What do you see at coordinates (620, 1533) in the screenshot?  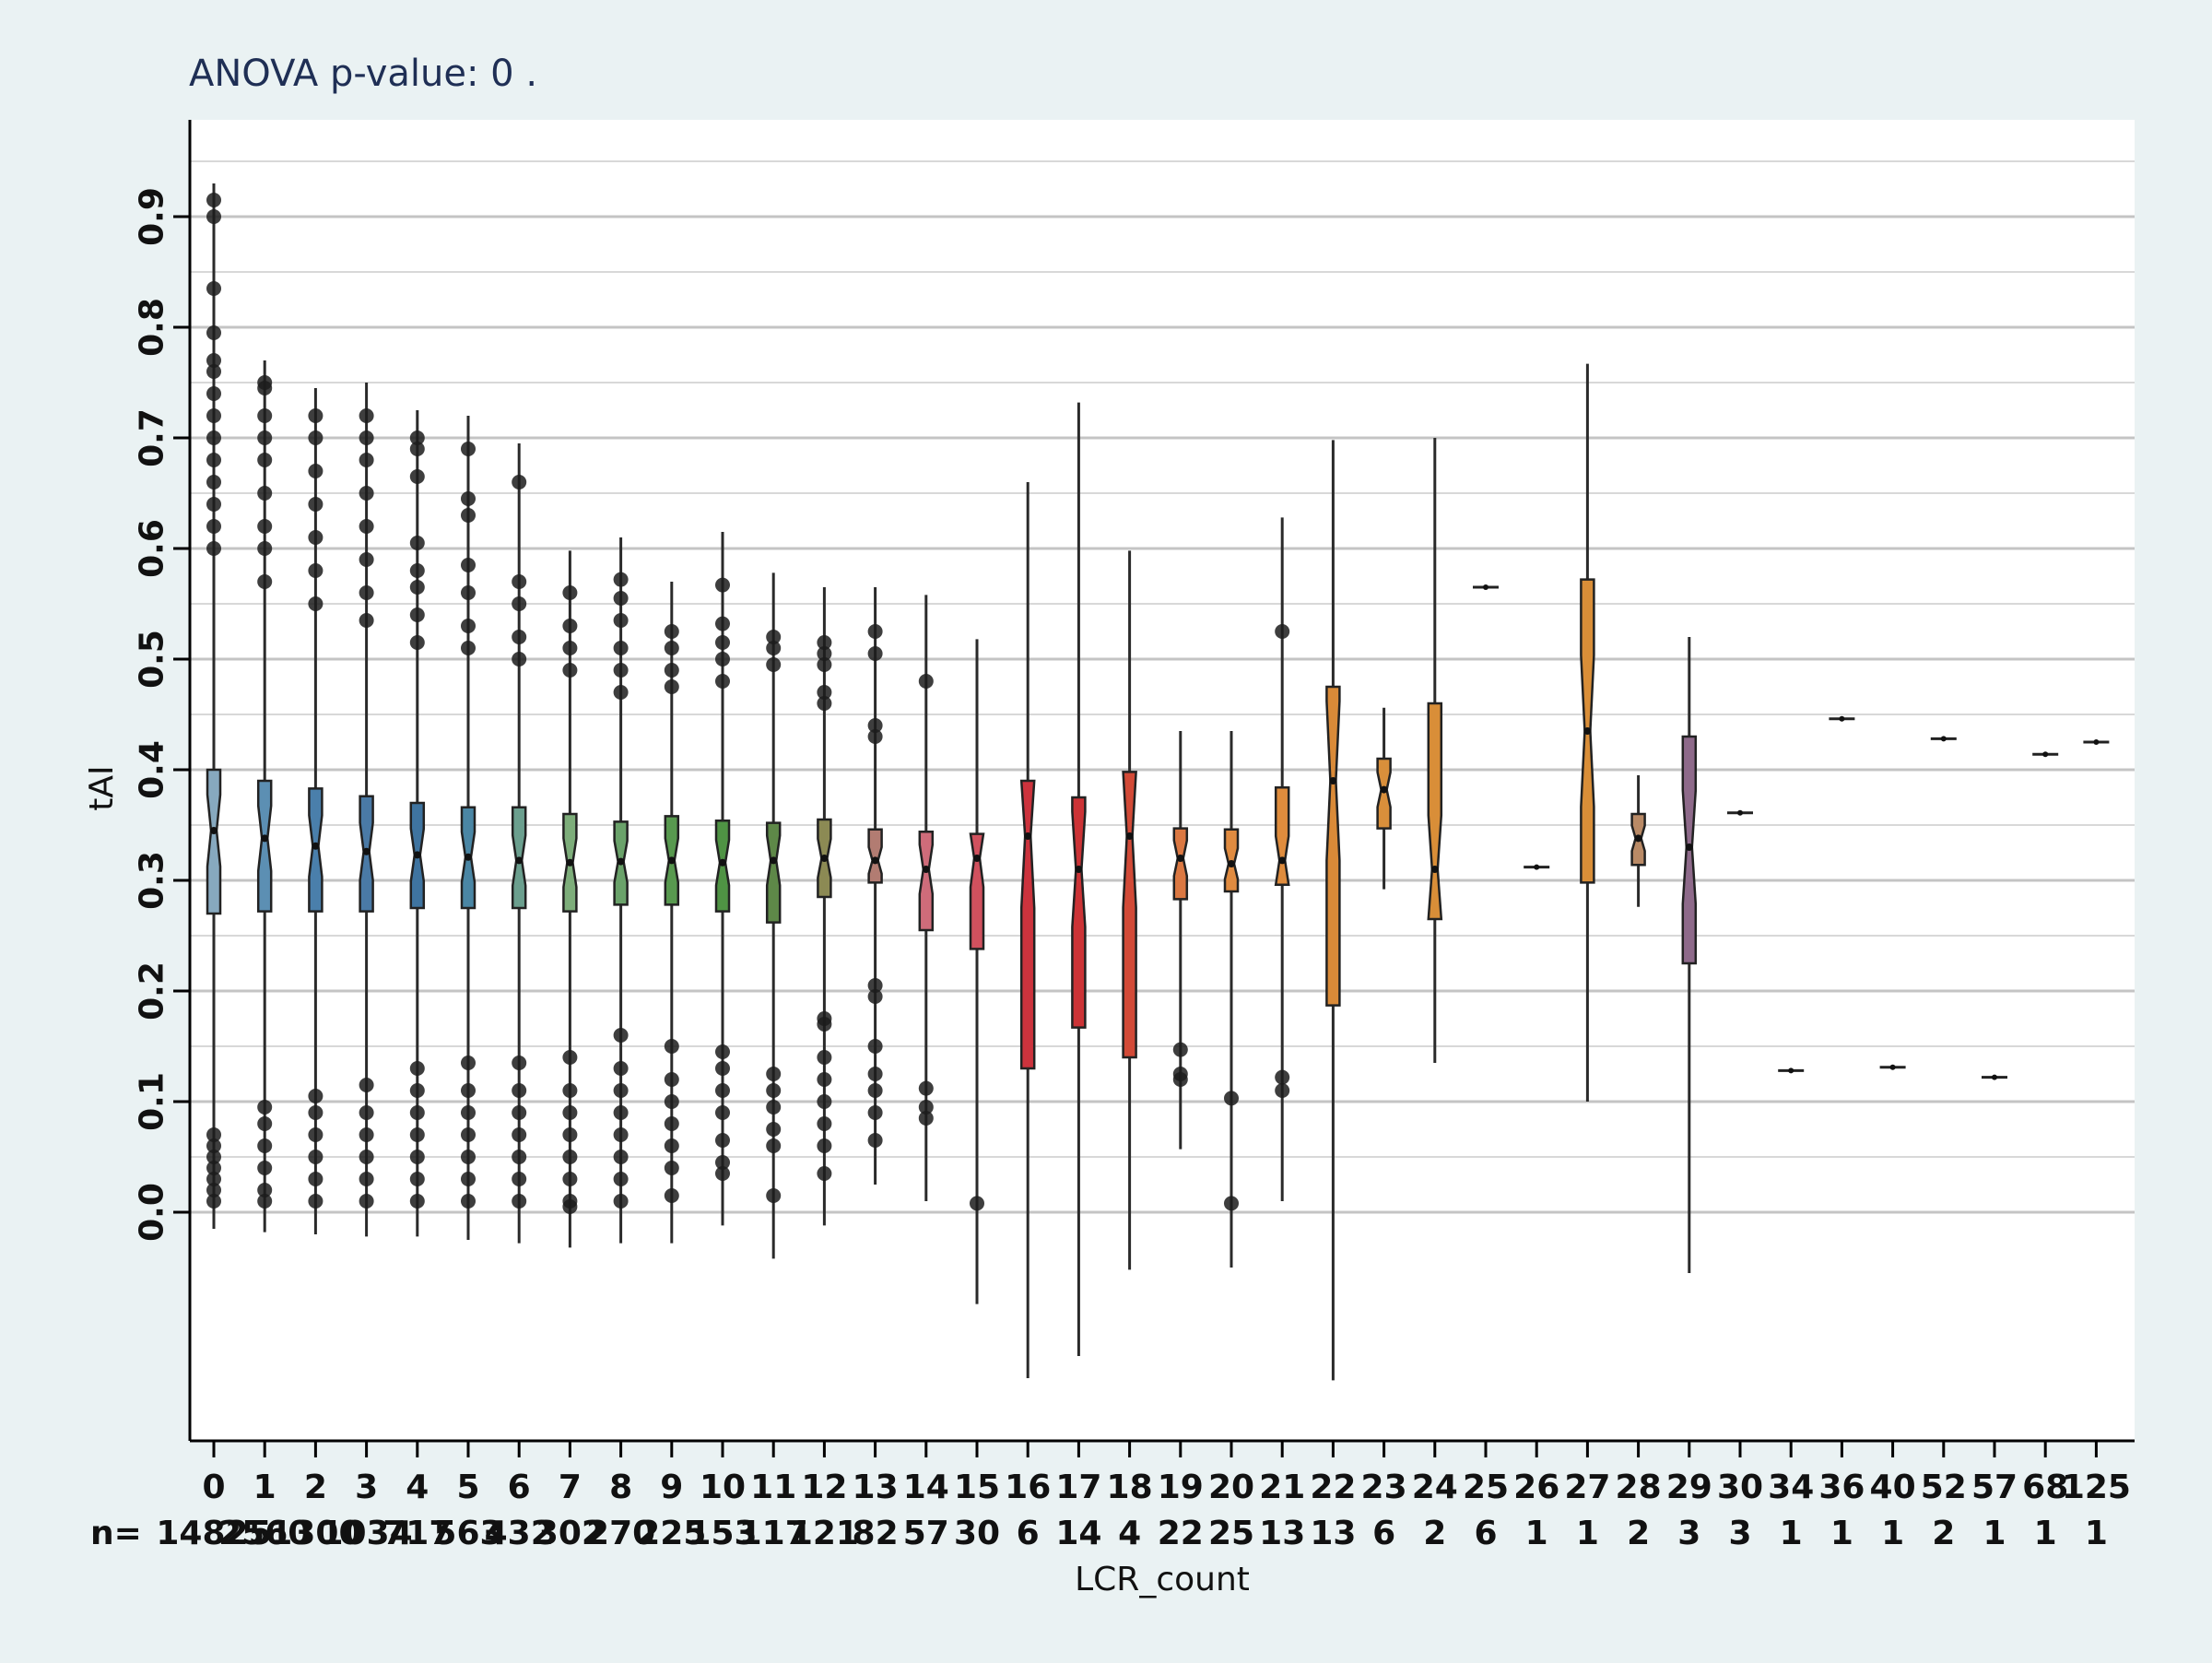 I see `n-count-label: 270` at bounding box center [620, 1533].